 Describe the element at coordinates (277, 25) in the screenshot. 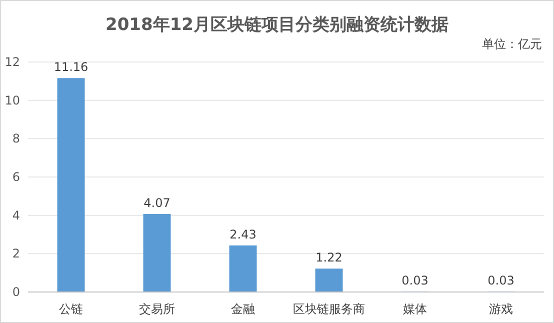

I see `chart-title: 2018年12月区块链项目分类别融资统计数据` at that location.